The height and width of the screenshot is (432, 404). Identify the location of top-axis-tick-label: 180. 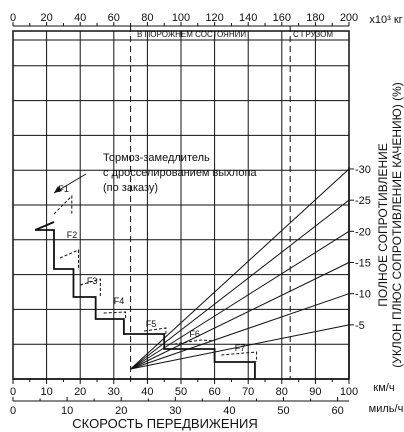
(315, 18).